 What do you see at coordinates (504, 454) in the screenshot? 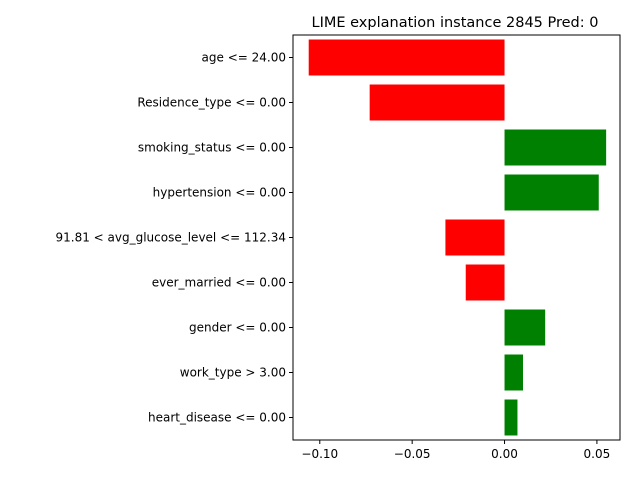
I see `x-tick-label: 0.00` at bounding box center [504, 454].